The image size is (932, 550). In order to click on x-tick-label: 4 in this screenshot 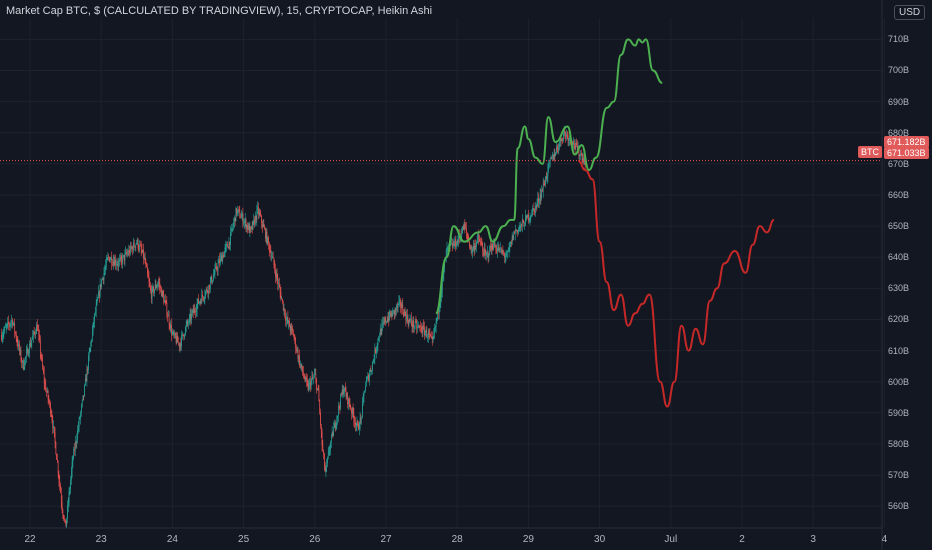, I will do `click(884, 539)`.